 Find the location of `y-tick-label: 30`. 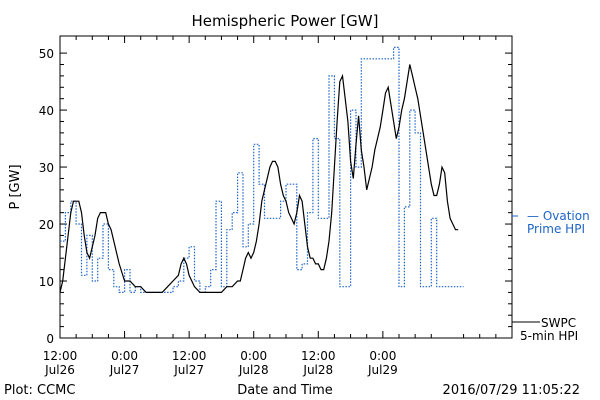

y-tick-label: 30 is located at coordinates (46, 168).